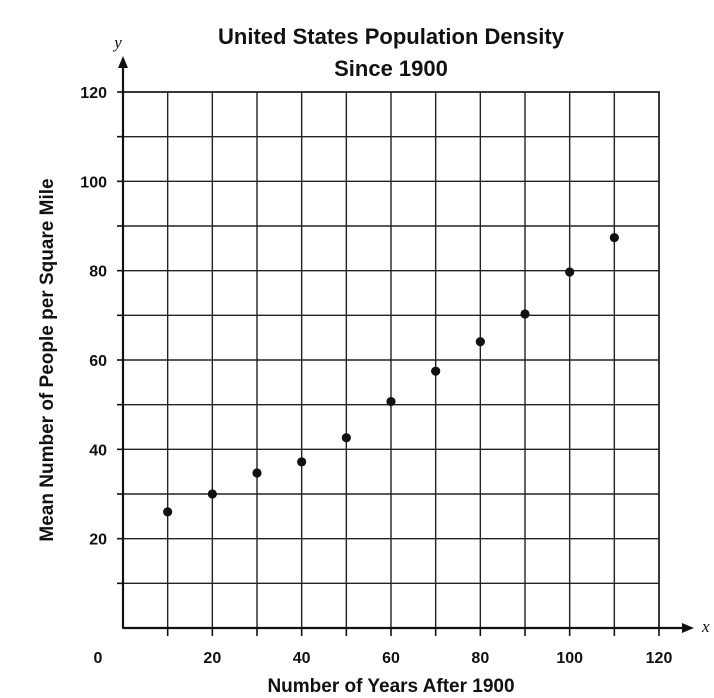 This screenshot has height=698, width=714. I want to click on y-axis-variable: y, so click(117, 42).